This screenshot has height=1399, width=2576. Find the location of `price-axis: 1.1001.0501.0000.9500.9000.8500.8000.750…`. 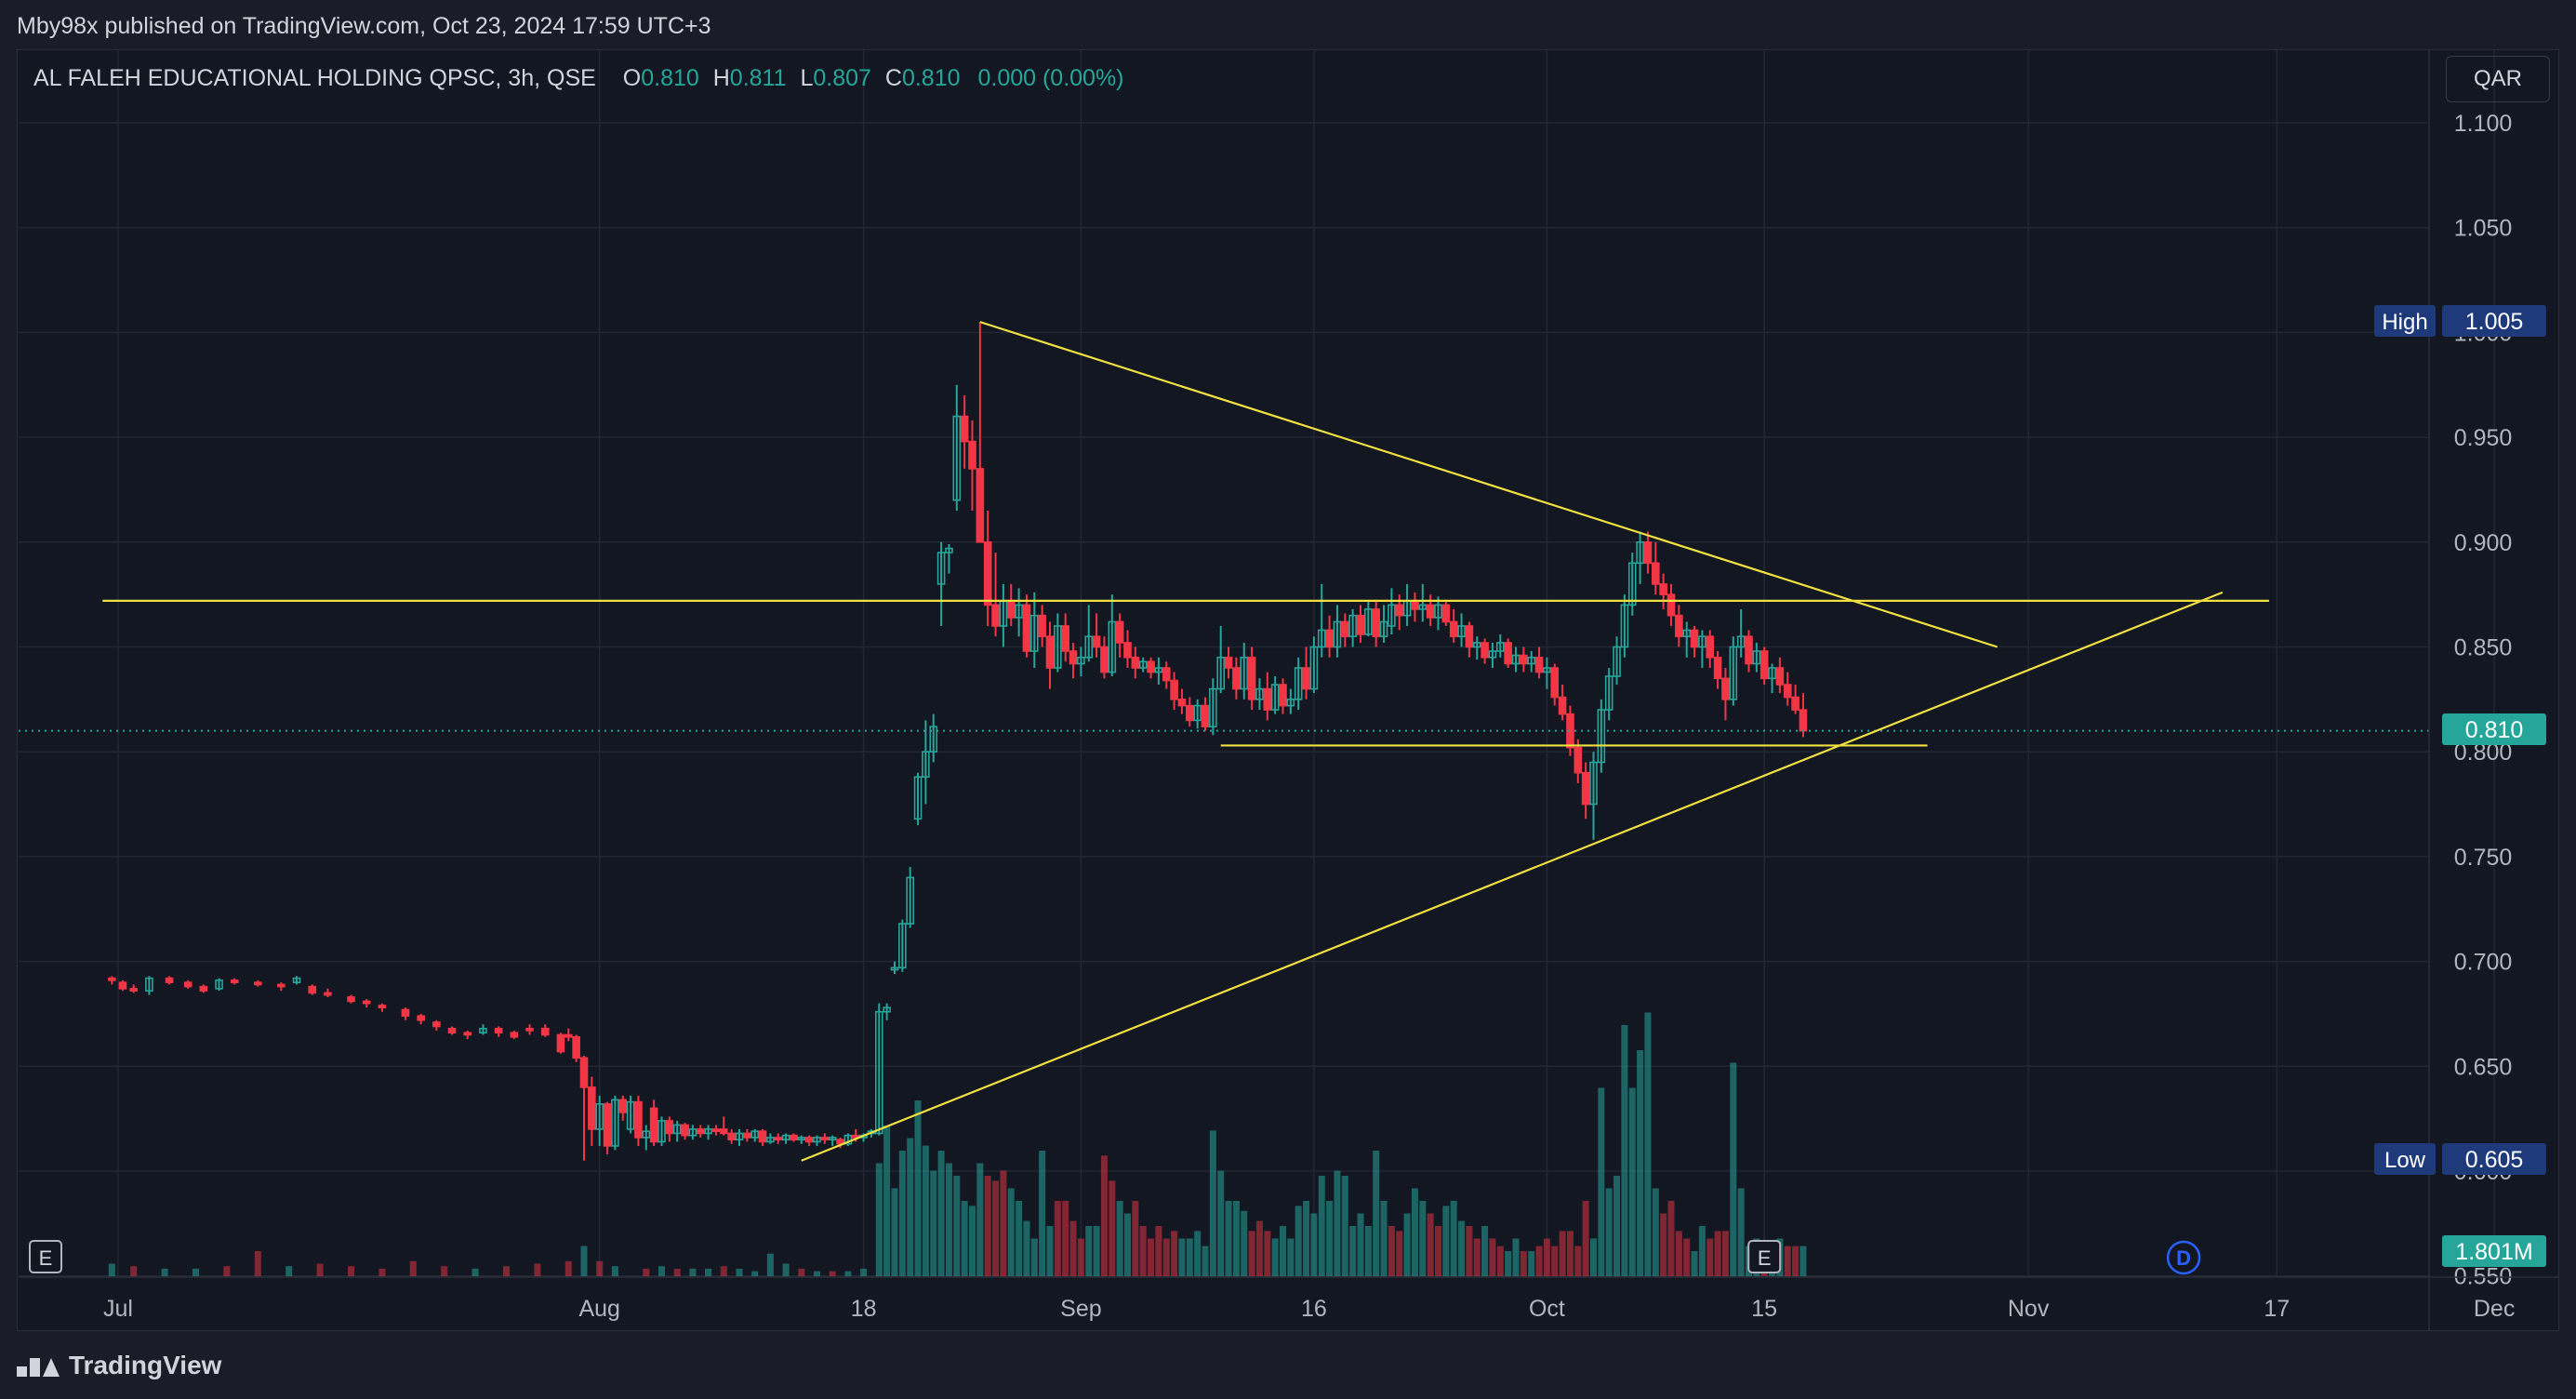

price-axis: 1.1001.0501.0000.9500.9000.8500.8000.750… is located at coordinates (2470, 690).